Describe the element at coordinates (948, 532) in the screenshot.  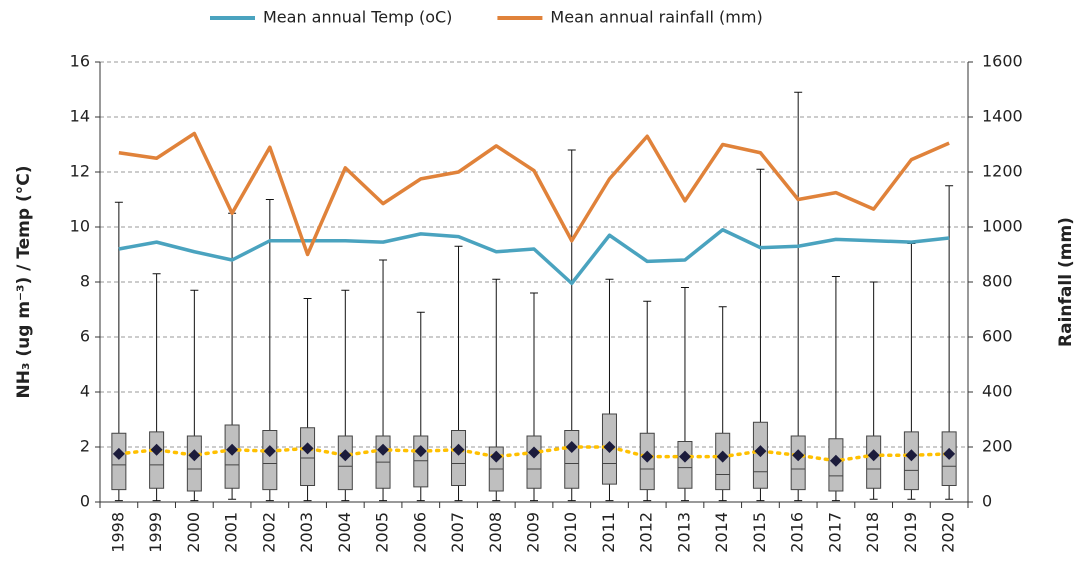
I see `x-tick-label: 2020` at that location.